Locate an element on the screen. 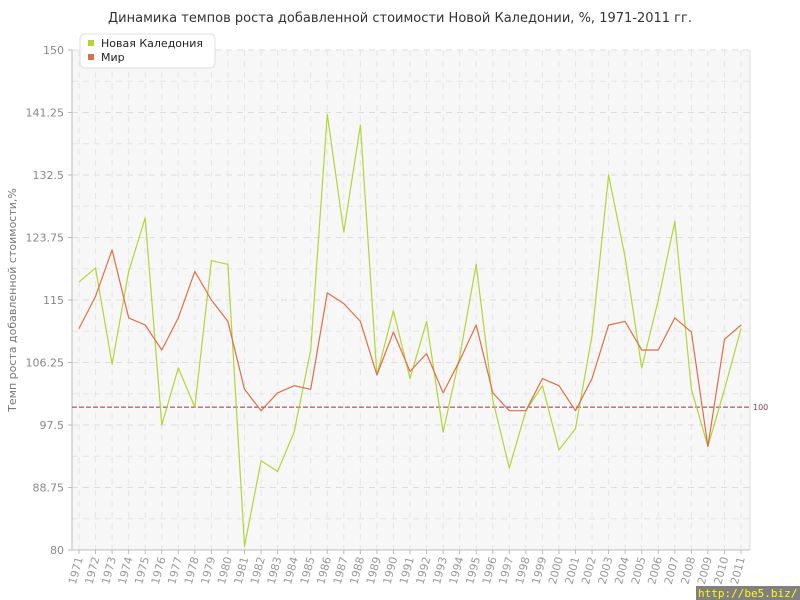 The height and width of the screenshot is (600, 800). watermark-group: http://be5.biz/ is located at coordinates (748, 593).